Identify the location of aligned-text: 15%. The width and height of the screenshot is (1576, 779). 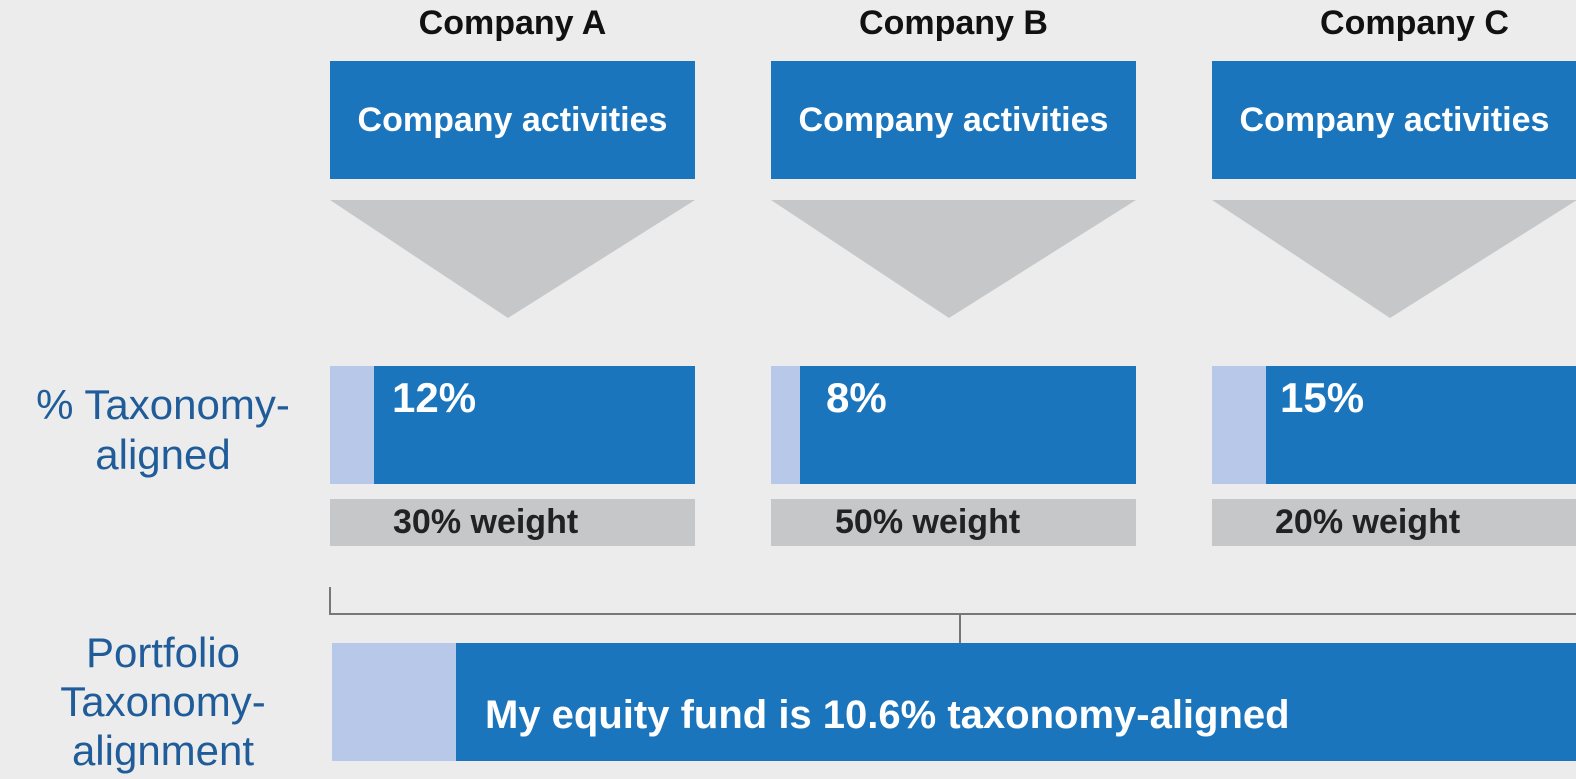
(1322, 397).